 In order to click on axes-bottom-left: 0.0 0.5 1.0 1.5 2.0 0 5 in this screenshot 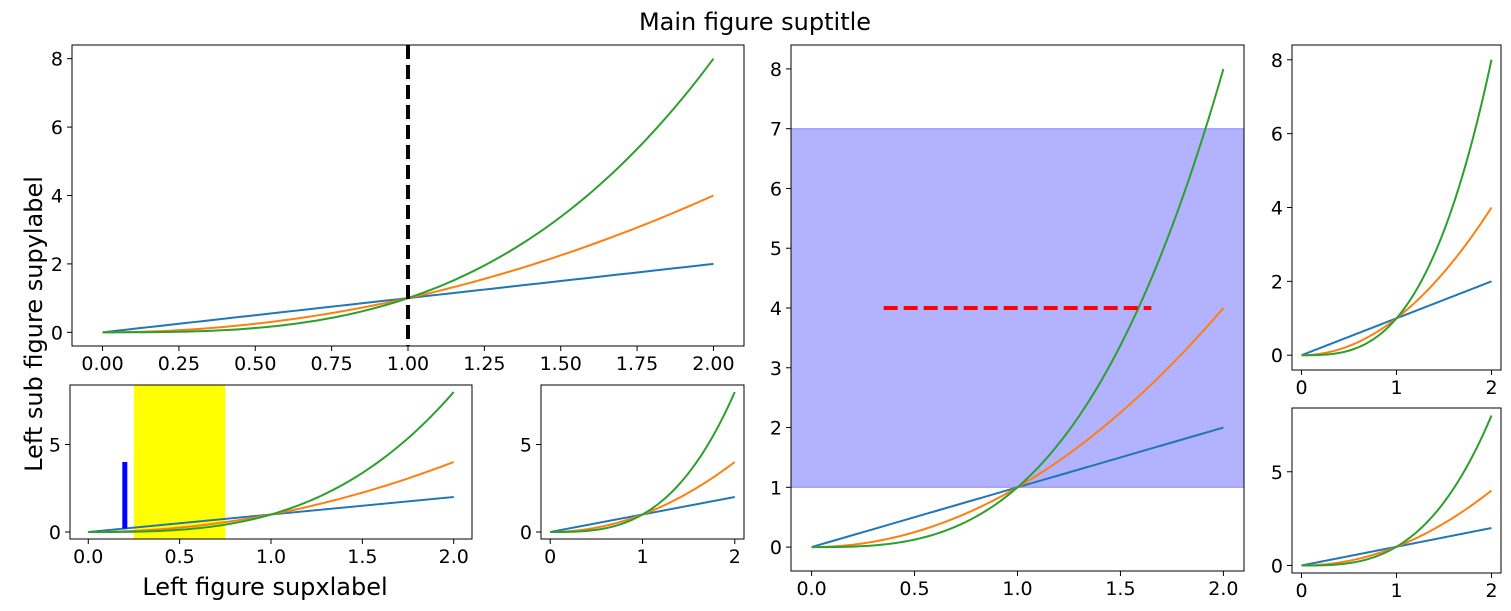, I will do `click(261, 476)`.